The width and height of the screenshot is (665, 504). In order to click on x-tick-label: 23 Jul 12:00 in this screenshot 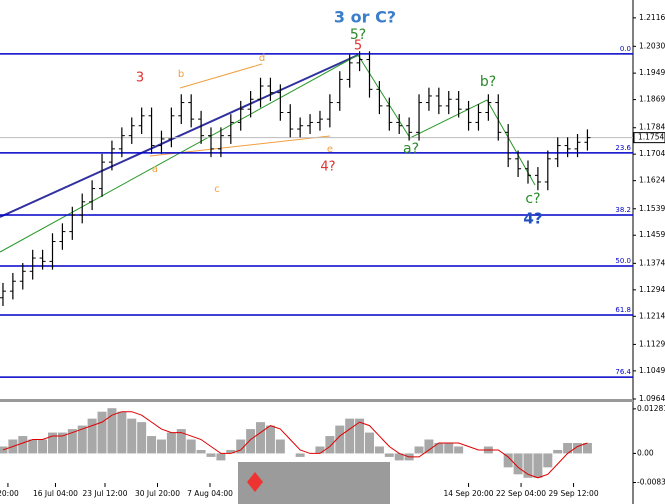, I will do `click(105, 493)`.